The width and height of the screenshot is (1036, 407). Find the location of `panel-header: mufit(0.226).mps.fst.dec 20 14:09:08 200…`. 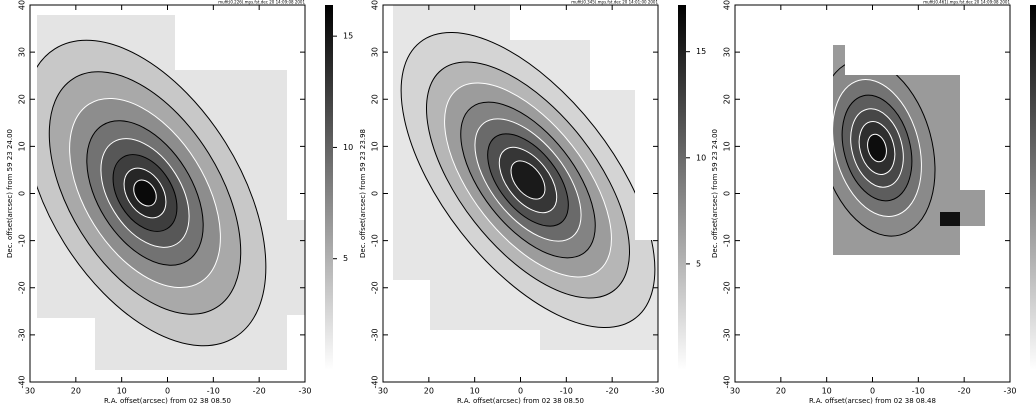

panel-header: mufit(0.226).mps.fst.dec 20 14:09:08 200… is located at coordinates (261, 2).